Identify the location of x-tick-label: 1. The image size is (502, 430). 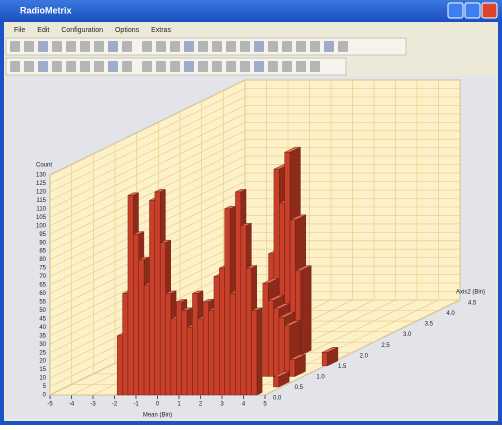
(179, 405).